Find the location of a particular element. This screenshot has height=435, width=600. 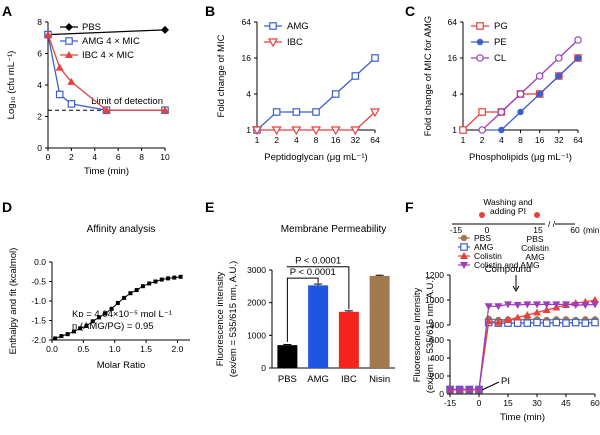

significance-bracket is located at coordinates (302, 309).